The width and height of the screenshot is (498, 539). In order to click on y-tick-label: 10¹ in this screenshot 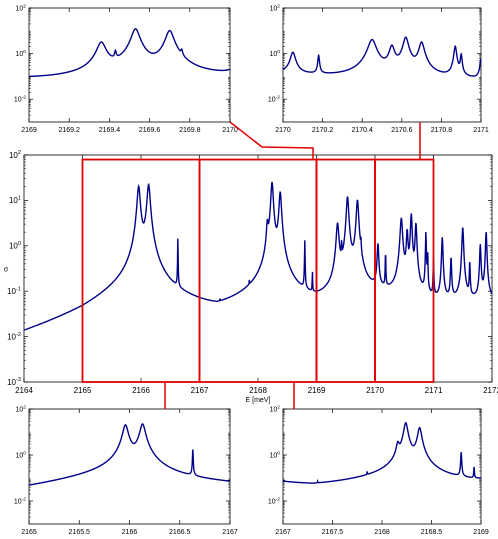, I will do `click(15, 201)`.